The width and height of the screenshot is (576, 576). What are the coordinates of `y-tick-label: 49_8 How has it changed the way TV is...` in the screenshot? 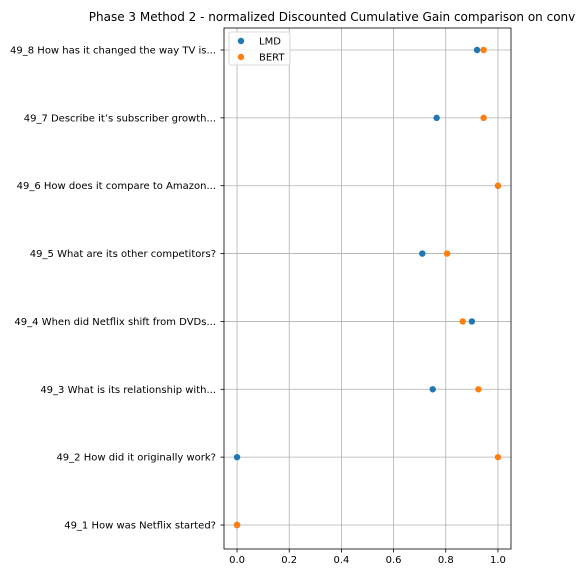 It's located at (113, 51).